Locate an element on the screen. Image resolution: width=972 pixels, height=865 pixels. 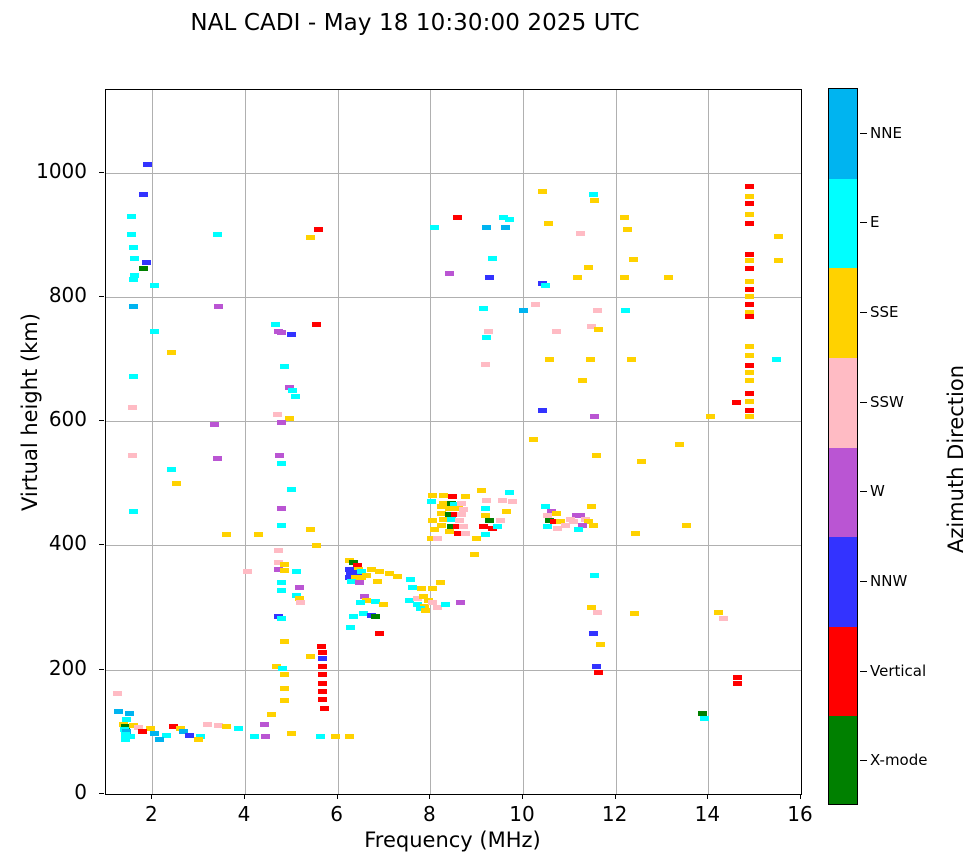
colorbar-segment-sse is located at coordinates (843, 313).